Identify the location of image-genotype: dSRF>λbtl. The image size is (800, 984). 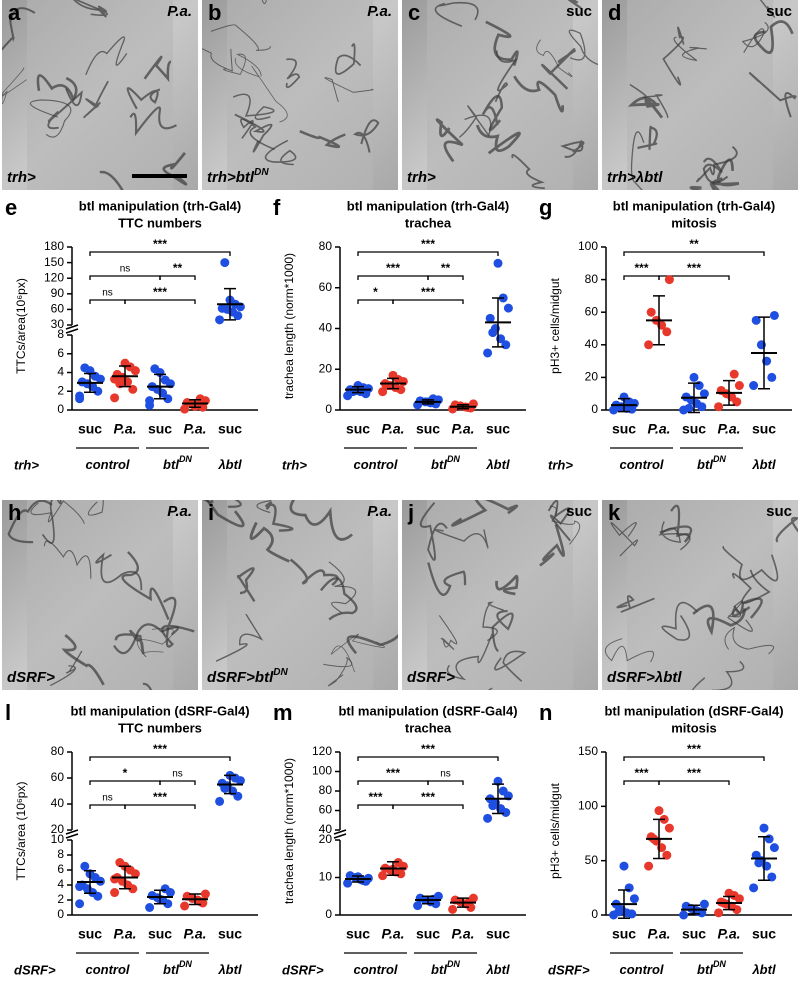
(644, 677).